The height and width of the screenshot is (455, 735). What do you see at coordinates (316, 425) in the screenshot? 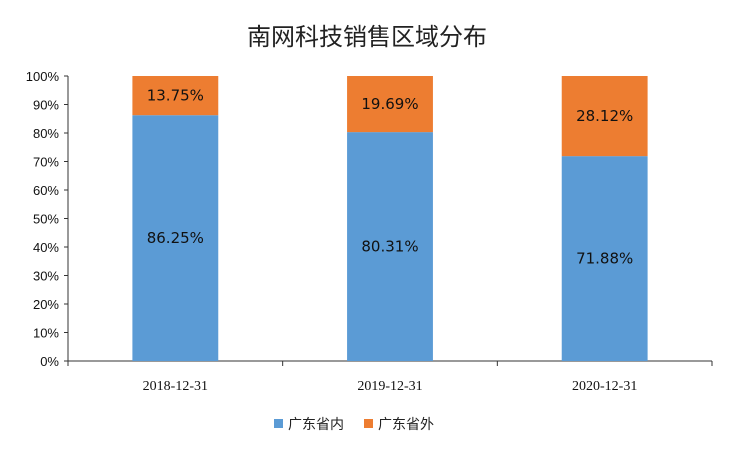
I see `legend-label-guangdong-inside: 广东省内` at bounding box center [316, 425].